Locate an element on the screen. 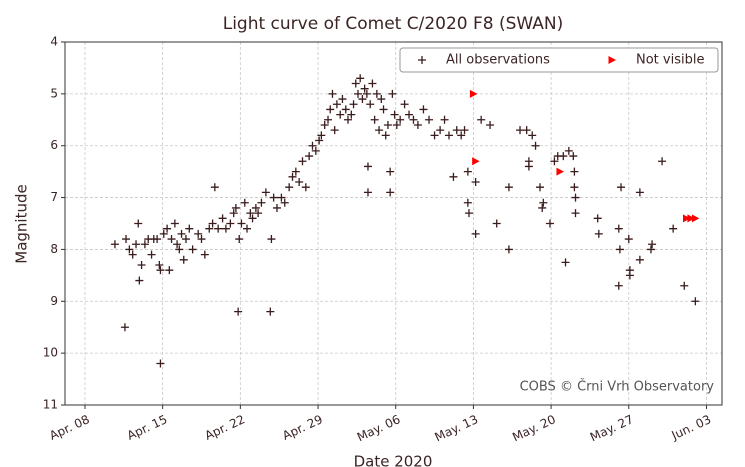 Image resolution: width=745 pixels, height=467 pixels. x-tick-label: May. 20 is located at coordinates (534, 428).